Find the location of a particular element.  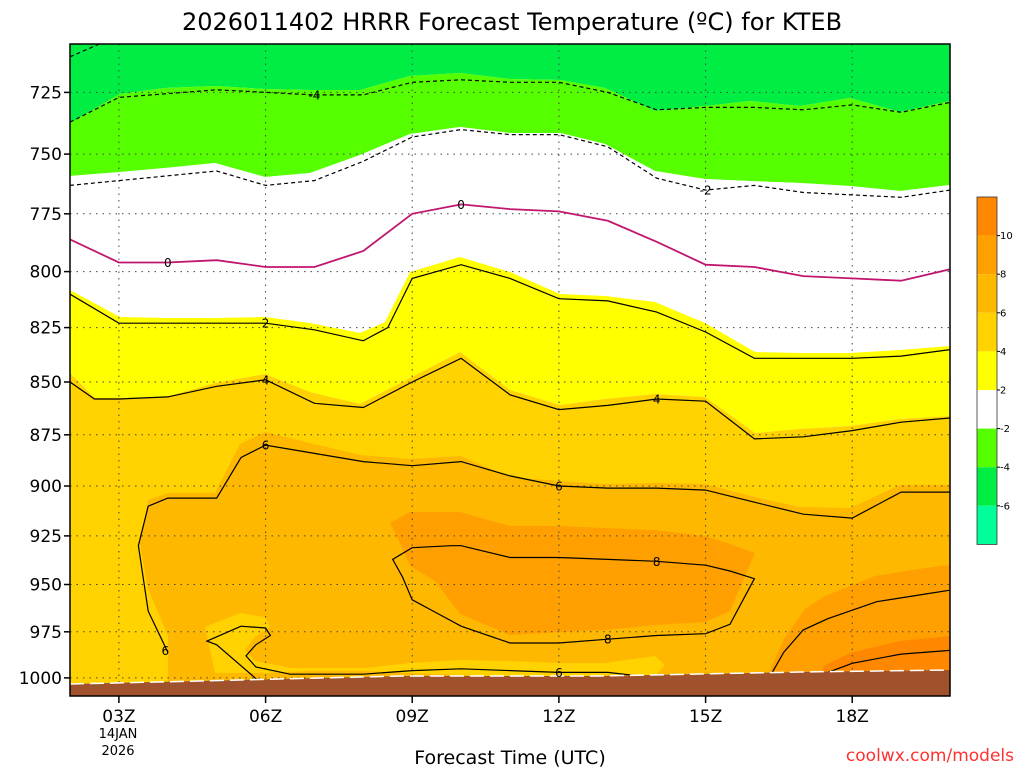

y-tick-label-925: 925 is located at coordinates (46, 537).